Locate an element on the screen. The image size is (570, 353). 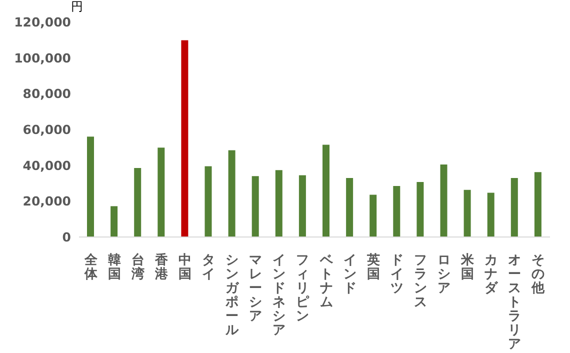
x-tick-label: インド is located at coordinates (349, 274).